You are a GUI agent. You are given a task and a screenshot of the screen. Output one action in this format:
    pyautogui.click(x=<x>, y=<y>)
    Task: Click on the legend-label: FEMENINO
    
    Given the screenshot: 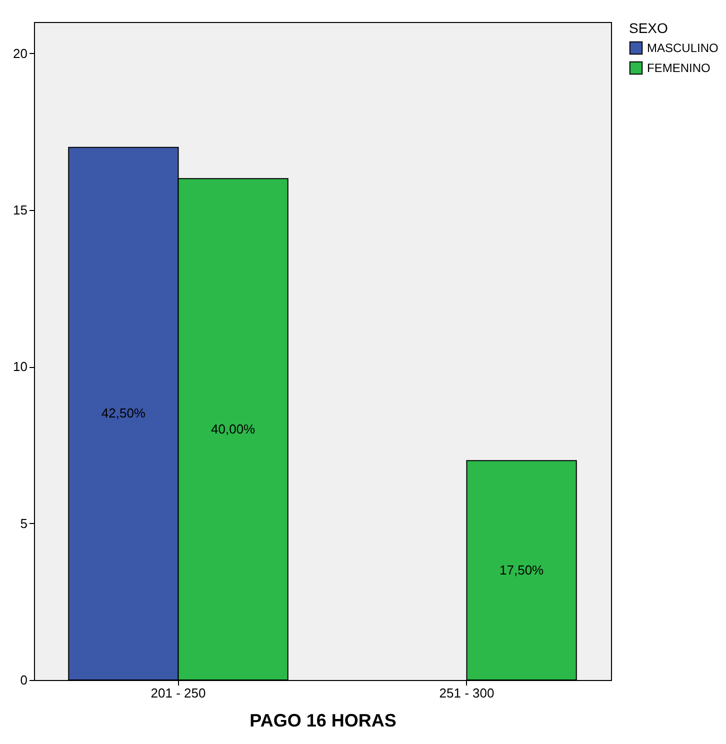 What is the action you would take?
    pyautogui.click(x=678, y=68)
    